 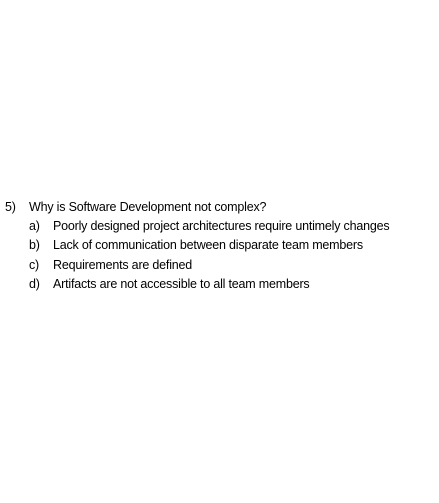 I want to click on option-label: a), so click(x=34, y=226).